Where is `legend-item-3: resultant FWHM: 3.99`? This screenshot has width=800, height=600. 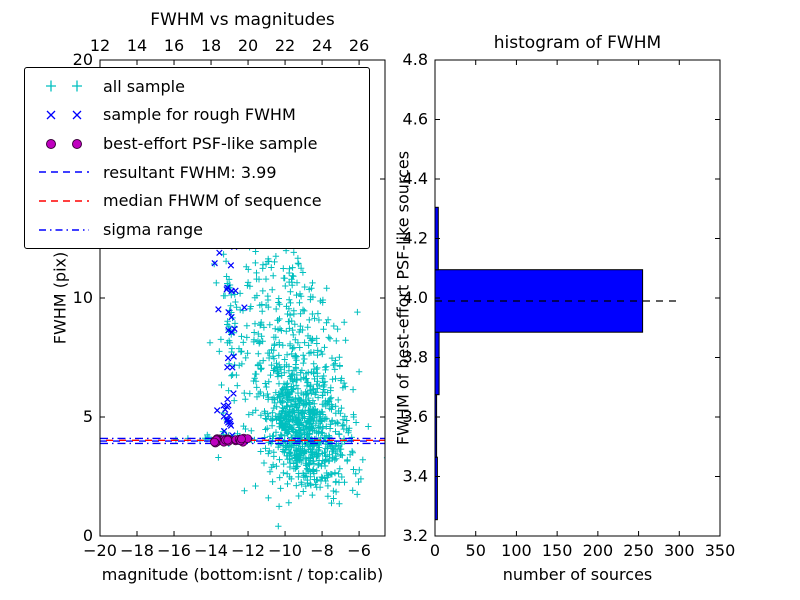 legend-item-3: resultant FWHM: 3.99 is located at coordinates (197, 172).